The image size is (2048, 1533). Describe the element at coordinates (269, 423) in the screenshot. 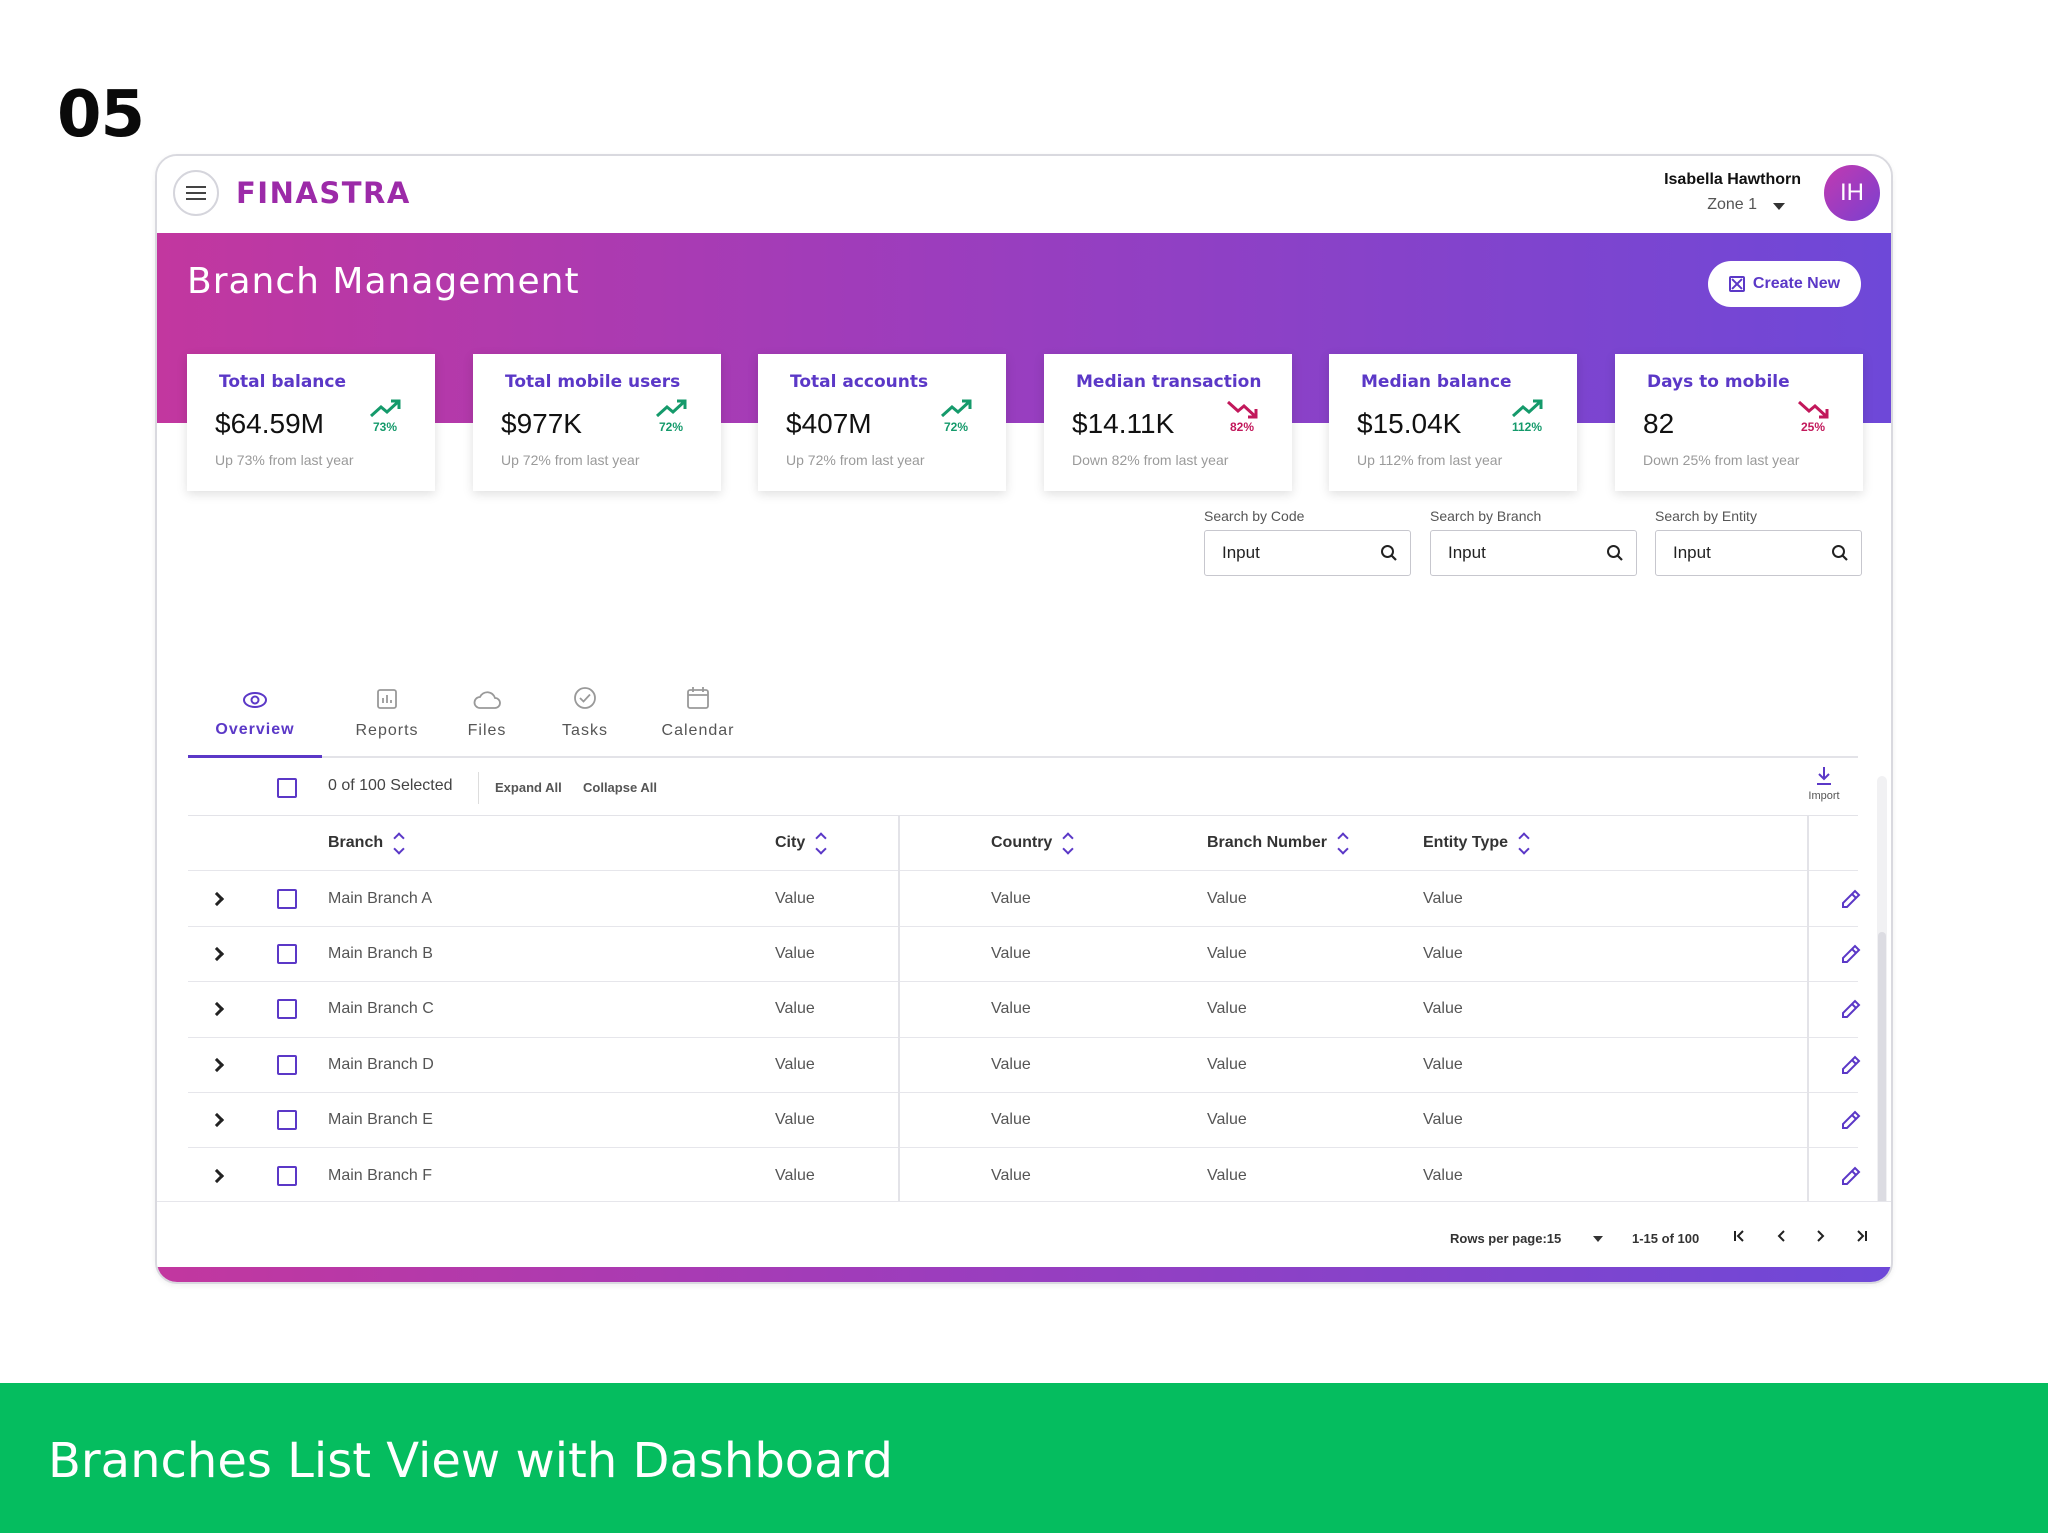

I see `kpi-value: $64.59M` at that location.